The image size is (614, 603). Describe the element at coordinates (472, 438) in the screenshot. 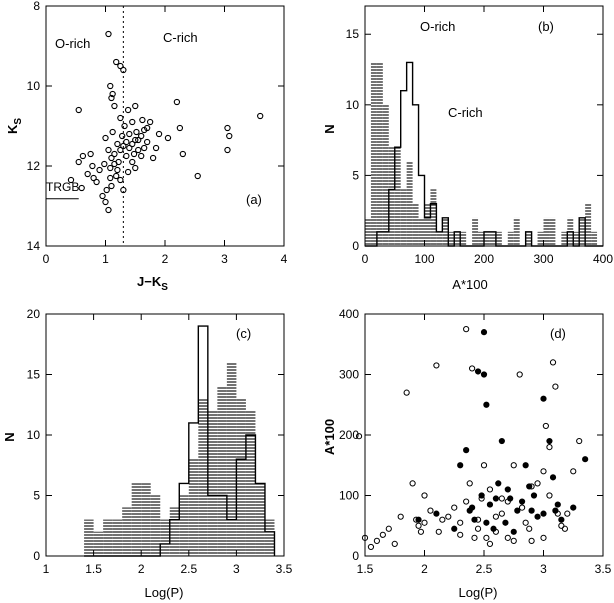

I see `panel-d-marks` at that location.